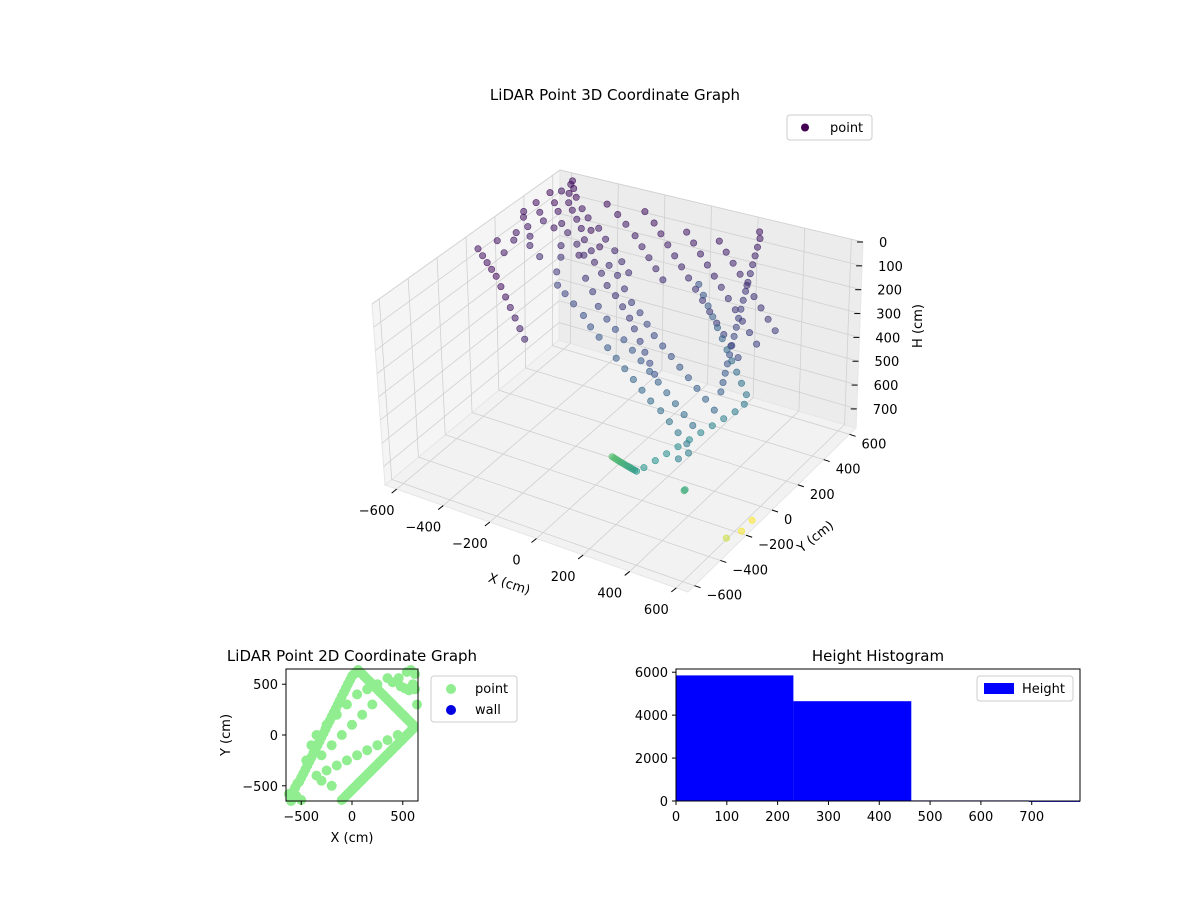  Describe the element at coordinates (888, 315) in the screenshot. I see `chart-3d-ztick-label: 300` at that location.